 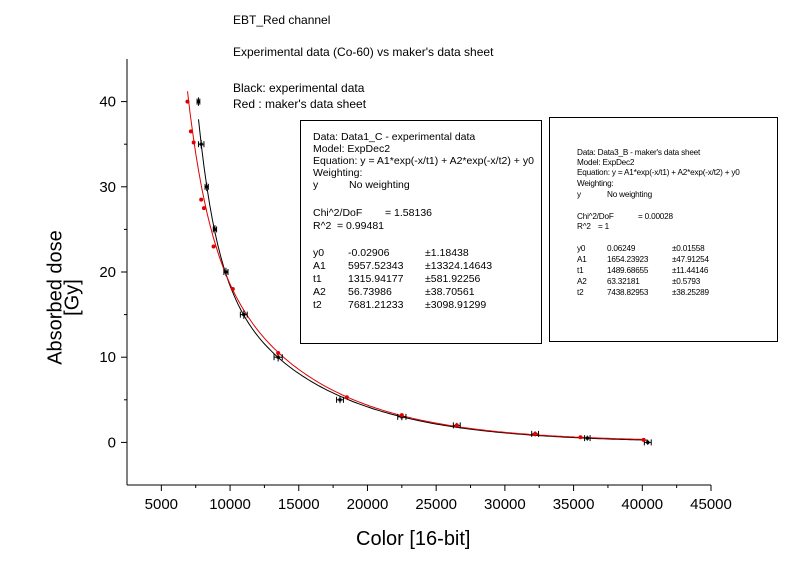 I want to click on x-tick-label: 20000, so click(x=368, y=504).